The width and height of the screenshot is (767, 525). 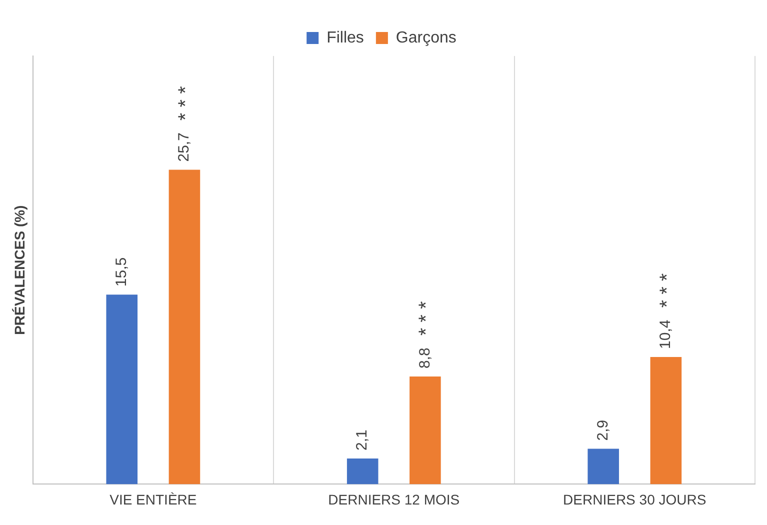 What do you see at coordinates (184, 147) in the screenshot?
I see `data-label: 25,7` at bounding box center [184, 147].